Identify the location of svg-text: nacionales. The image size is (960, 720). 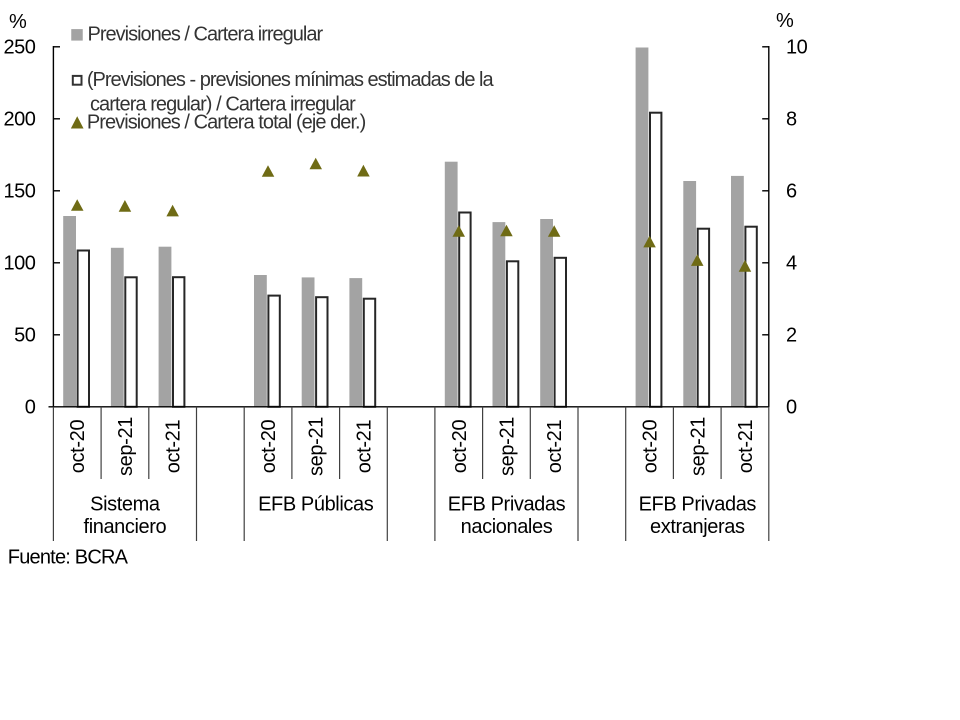
(507, 527).